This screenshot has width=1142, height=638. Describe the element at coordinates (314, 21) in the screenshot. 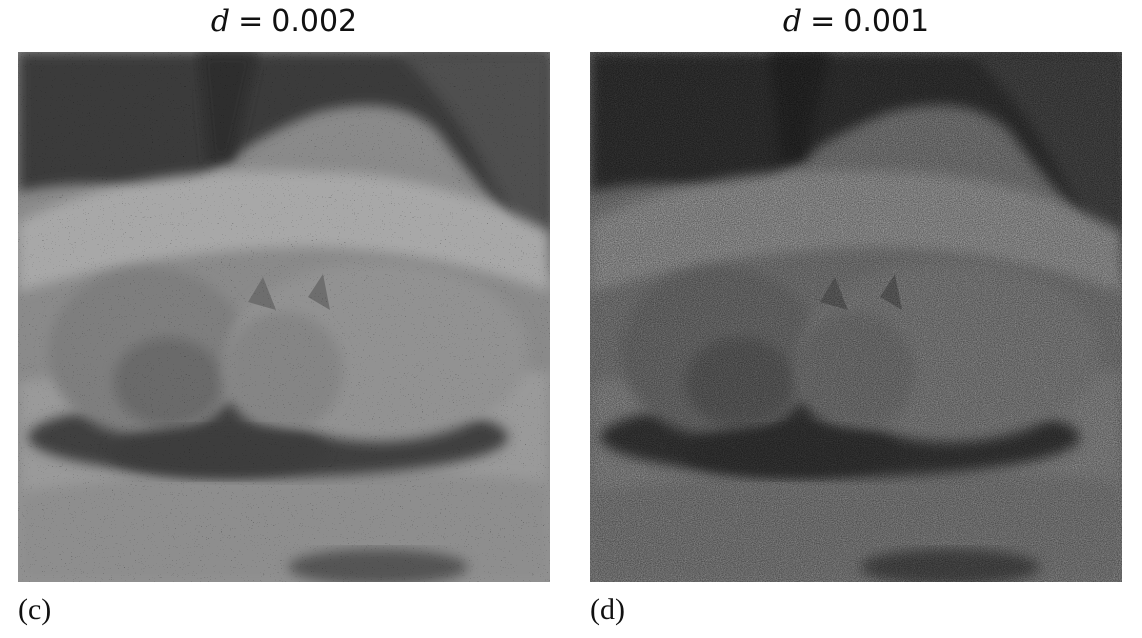

I see `title-value: 0.002` at that location.